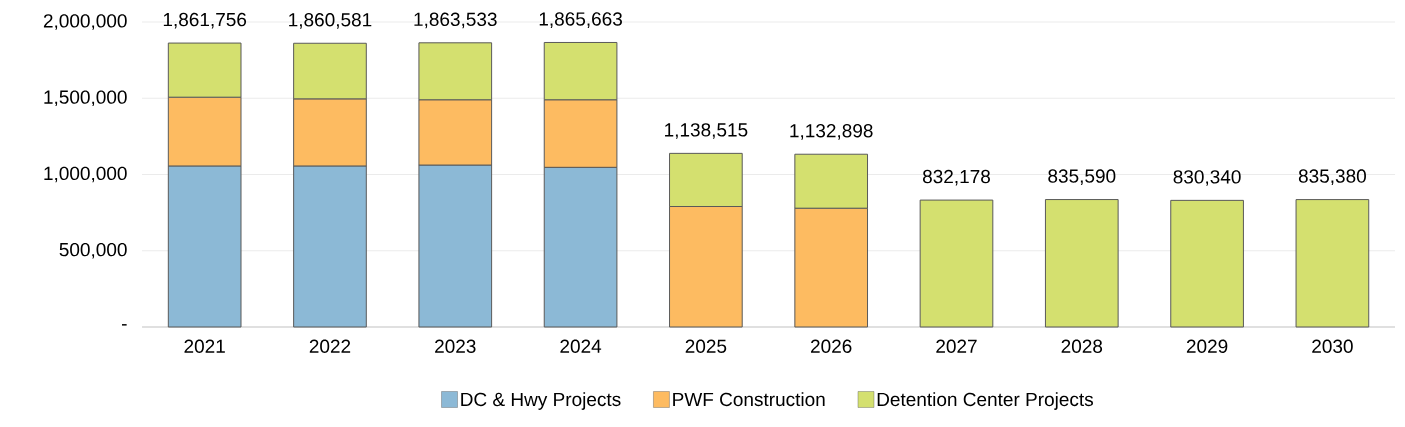 The width and height of the screenshot is (1405, 427). Describe the element at coordinates (455, 20) in the screenshot. I see `total-label: 1,863,533` at that location.